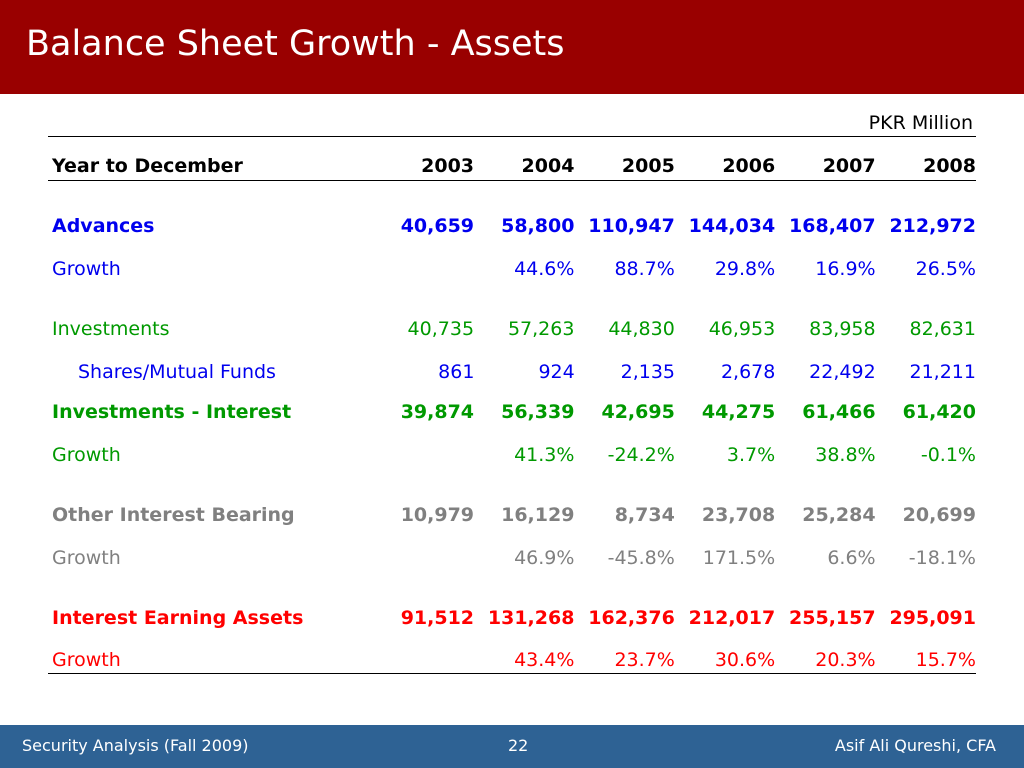 The image size is (1024, 768). I want to click on row-value: 295,091, so click(932, 618).